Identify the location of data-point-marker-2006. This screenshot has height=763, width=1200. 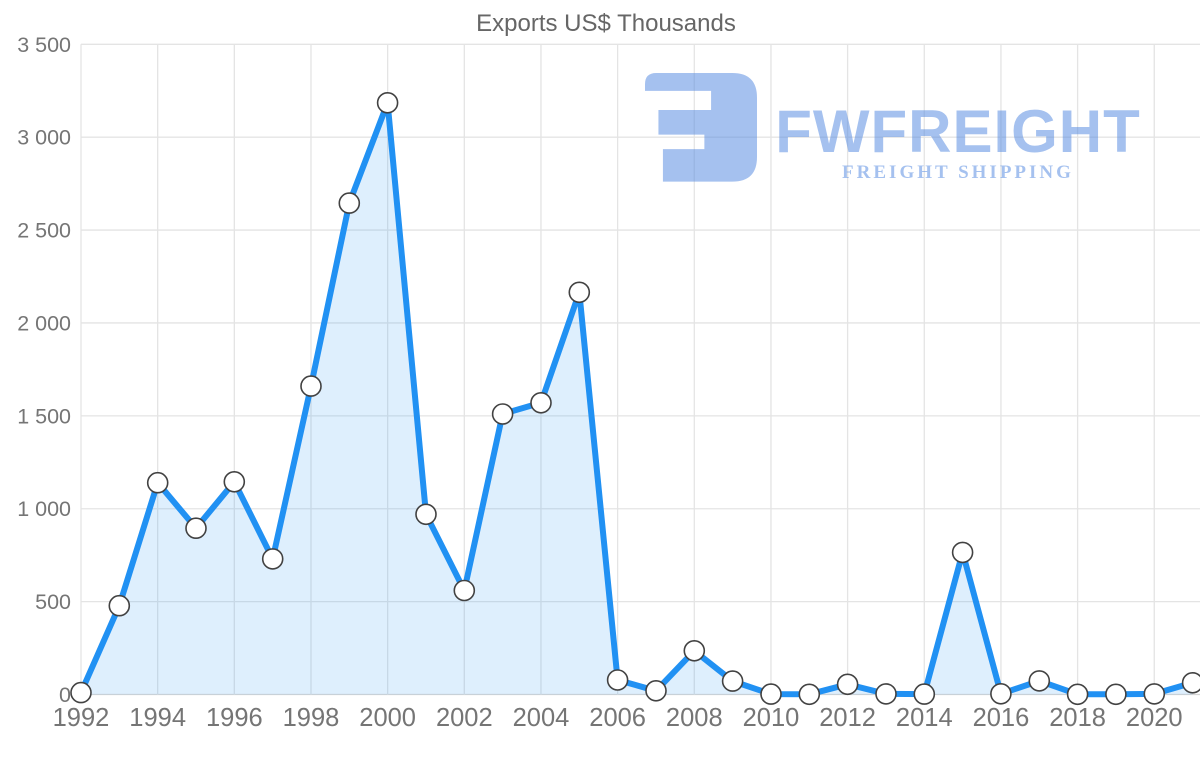
(617, 680).